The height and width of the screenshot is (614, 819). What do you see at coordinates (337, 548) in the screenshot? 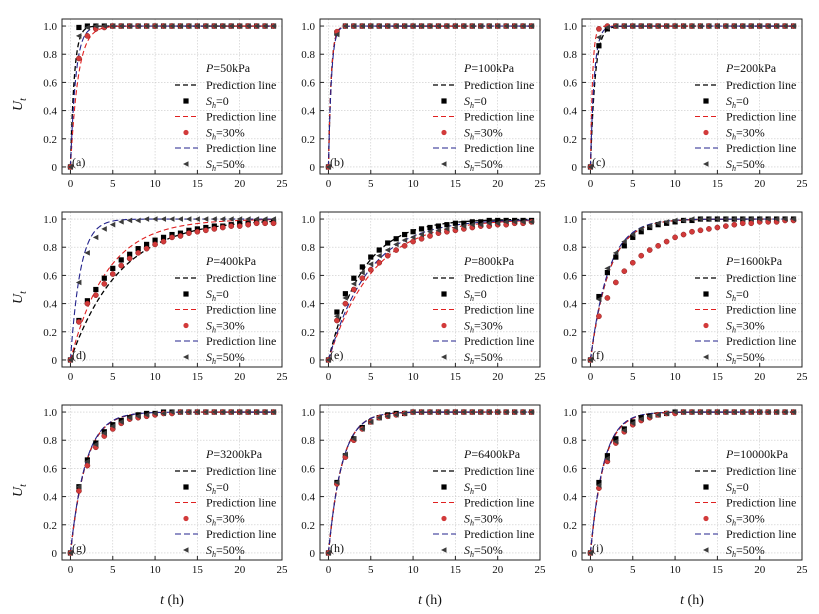
I see `panel-tag: (h)` at bounding box center [337, 548].